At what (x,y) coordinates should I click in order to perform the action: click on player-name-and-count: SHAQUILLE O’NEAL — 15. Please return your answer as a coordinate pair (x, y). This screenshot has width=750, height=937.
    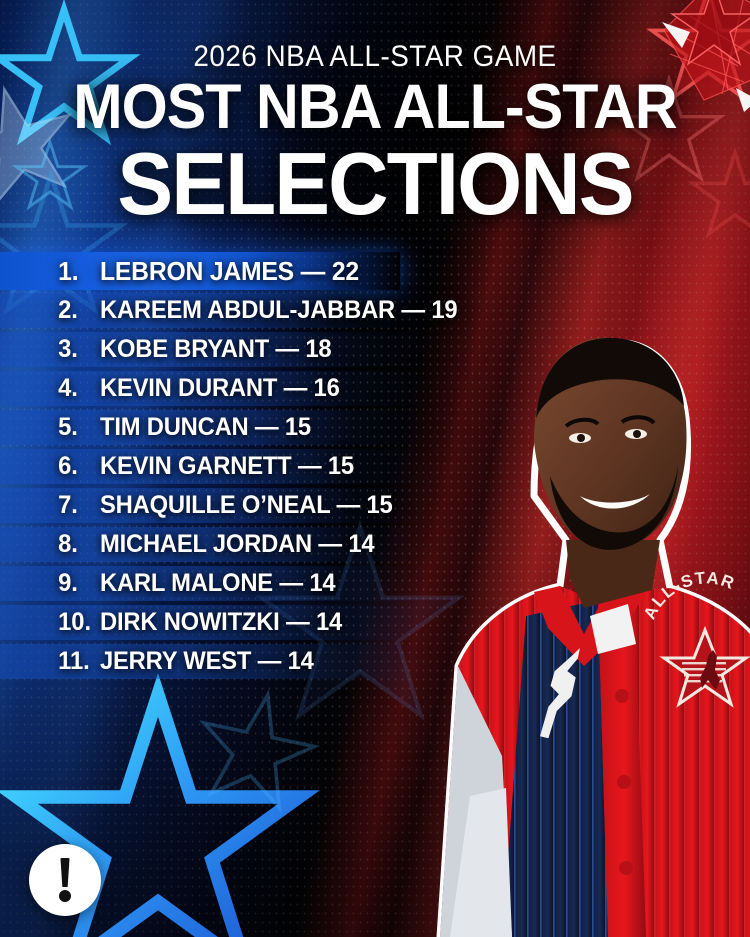
    Looking at the image, I should click on (246, 505).